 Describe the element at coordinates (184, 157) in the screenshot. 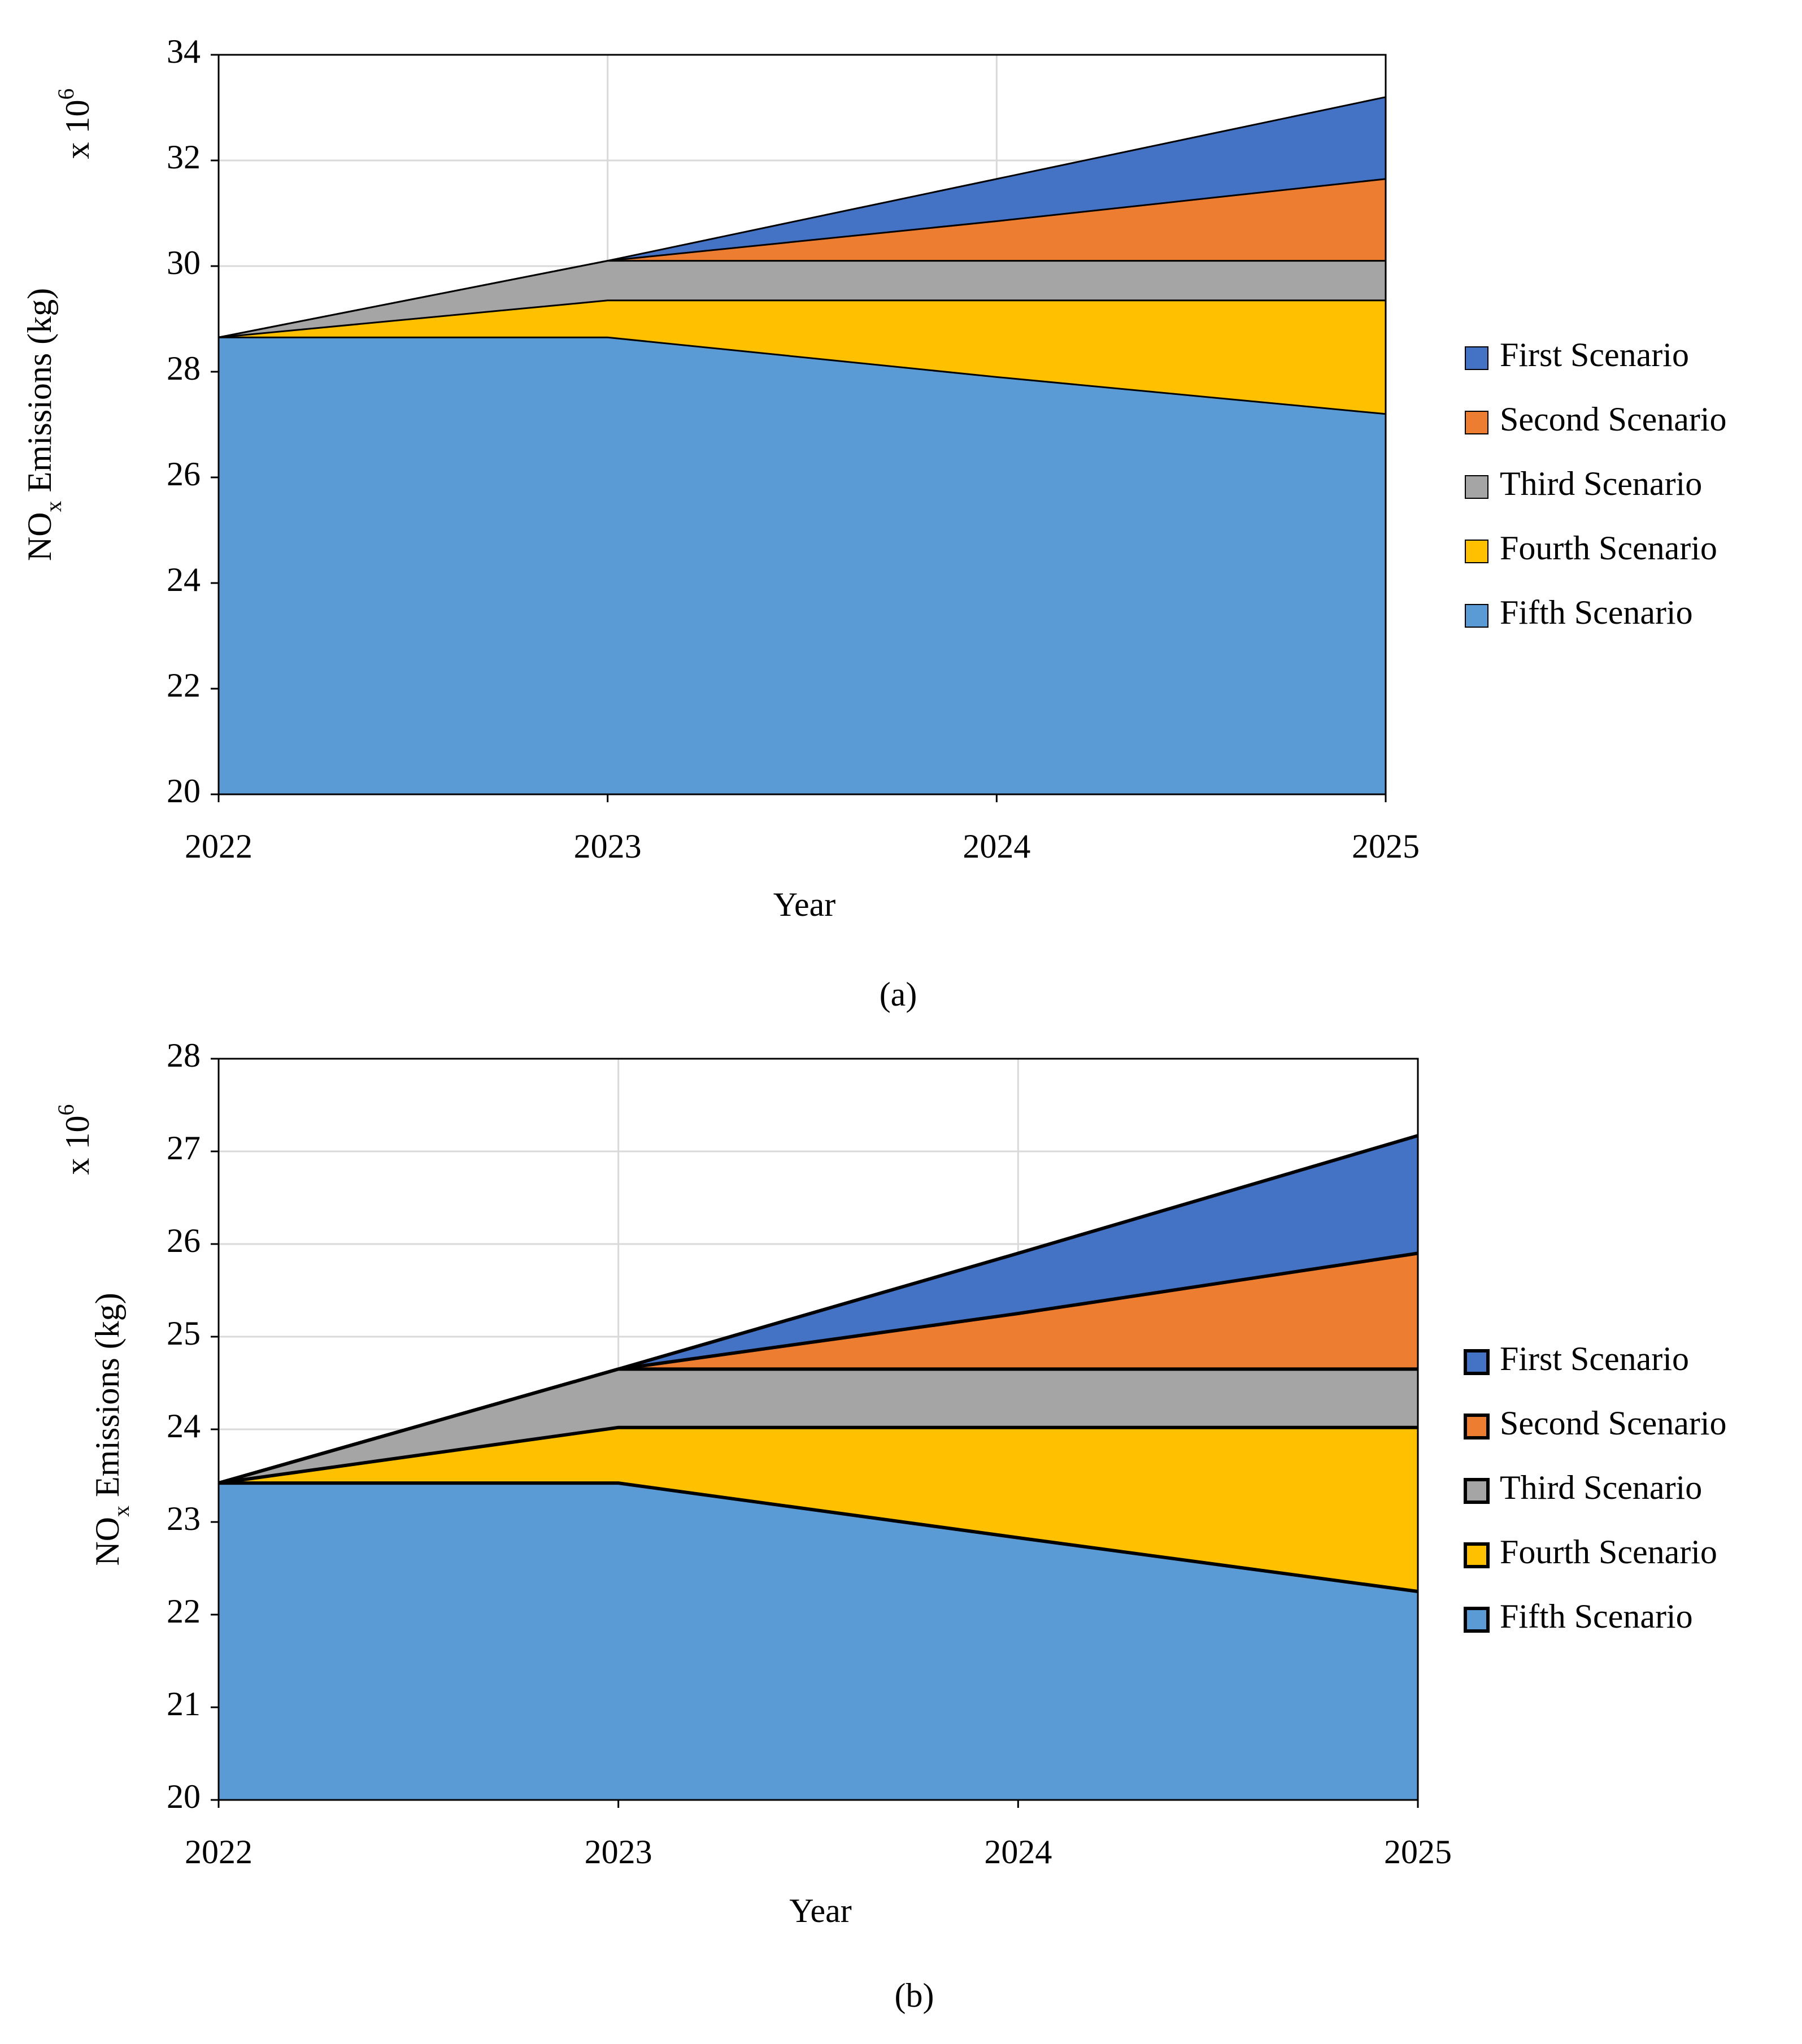

I see `y-tick-label: 32` at that location.